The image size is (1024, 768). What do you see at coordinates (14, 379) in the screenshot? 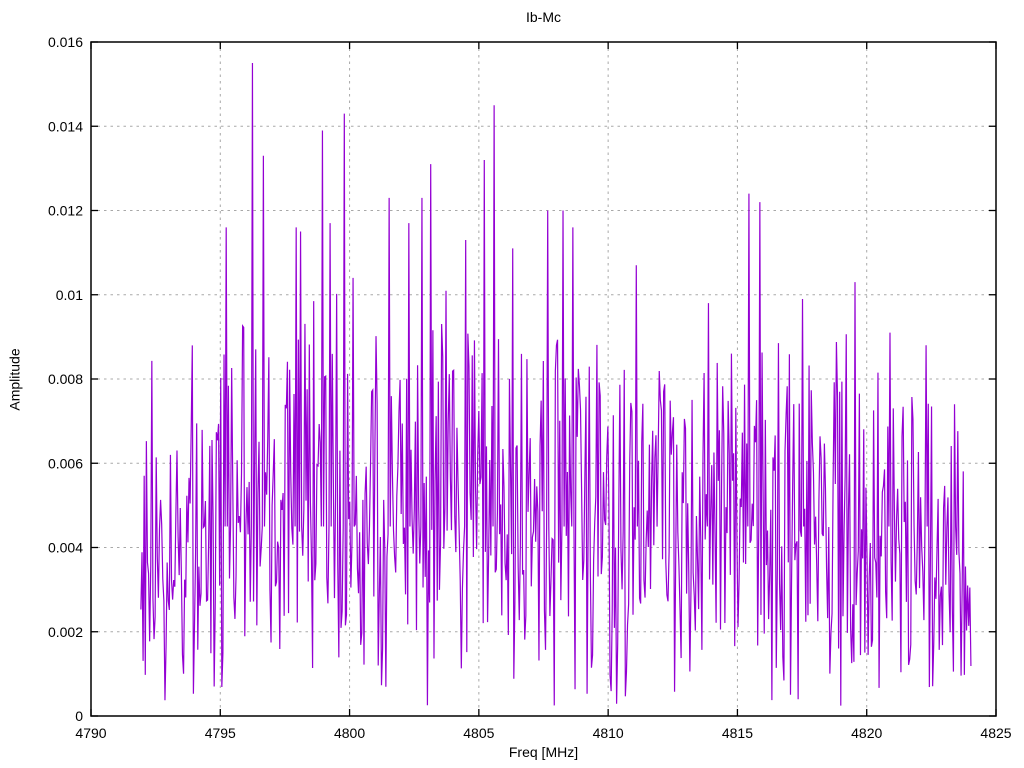
I see `y-axis-label: Amplitude` at bounding box center [14, 379].